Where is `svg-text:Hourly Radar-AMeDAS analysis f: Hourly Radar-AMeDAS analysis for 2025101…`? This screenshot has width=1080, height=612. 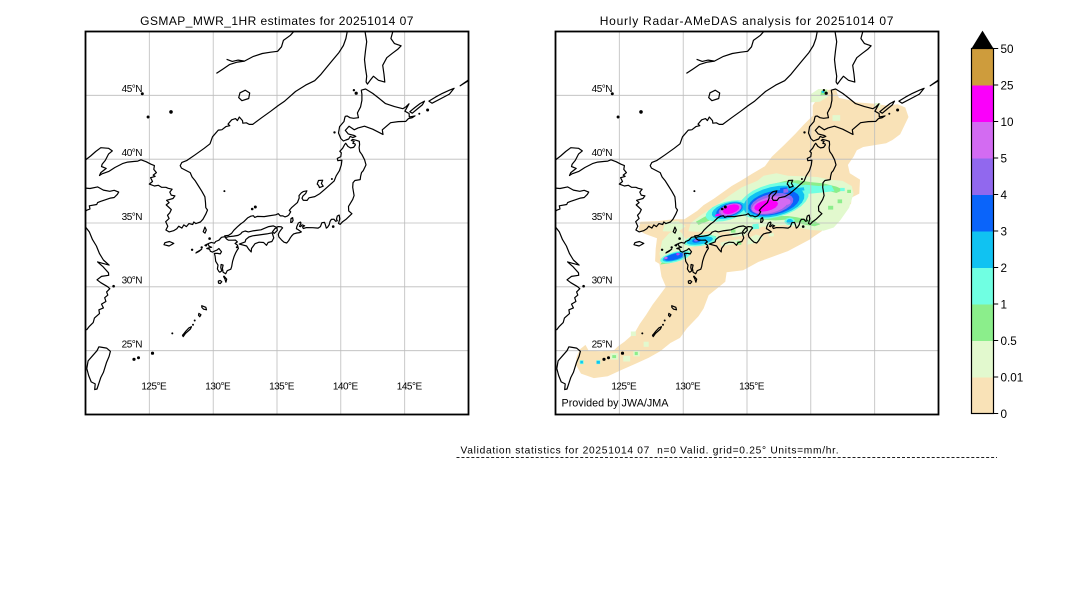 svg-text:Hourly Radar-AMeDAS analysis f: Hourly Radar-AMeDAS analysis for 2025101… is located at coordinates (747, 21).